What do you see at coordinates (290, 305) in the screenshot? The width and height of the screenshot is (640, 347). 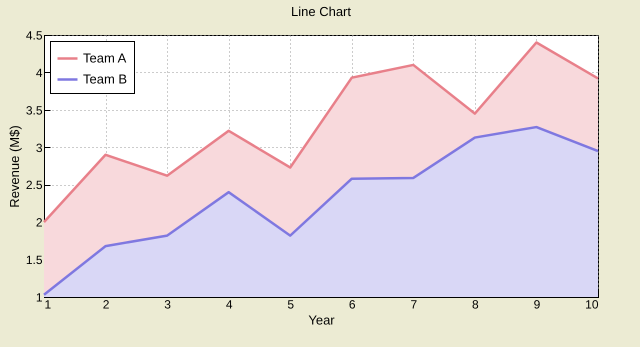 I see `x-tick-label: 5` at bounding box center [290, 305].